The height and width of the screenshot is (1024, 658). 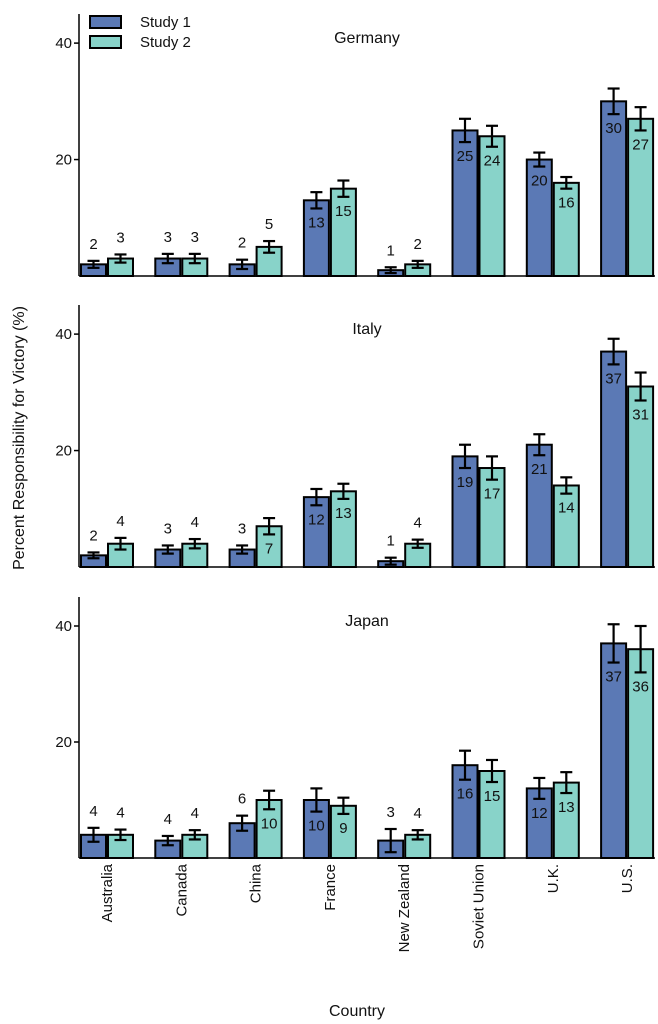 What do you see at coordinates (492, 494) in the screenshot?
I see `data-label: 17` at bounding box center [492, 494].